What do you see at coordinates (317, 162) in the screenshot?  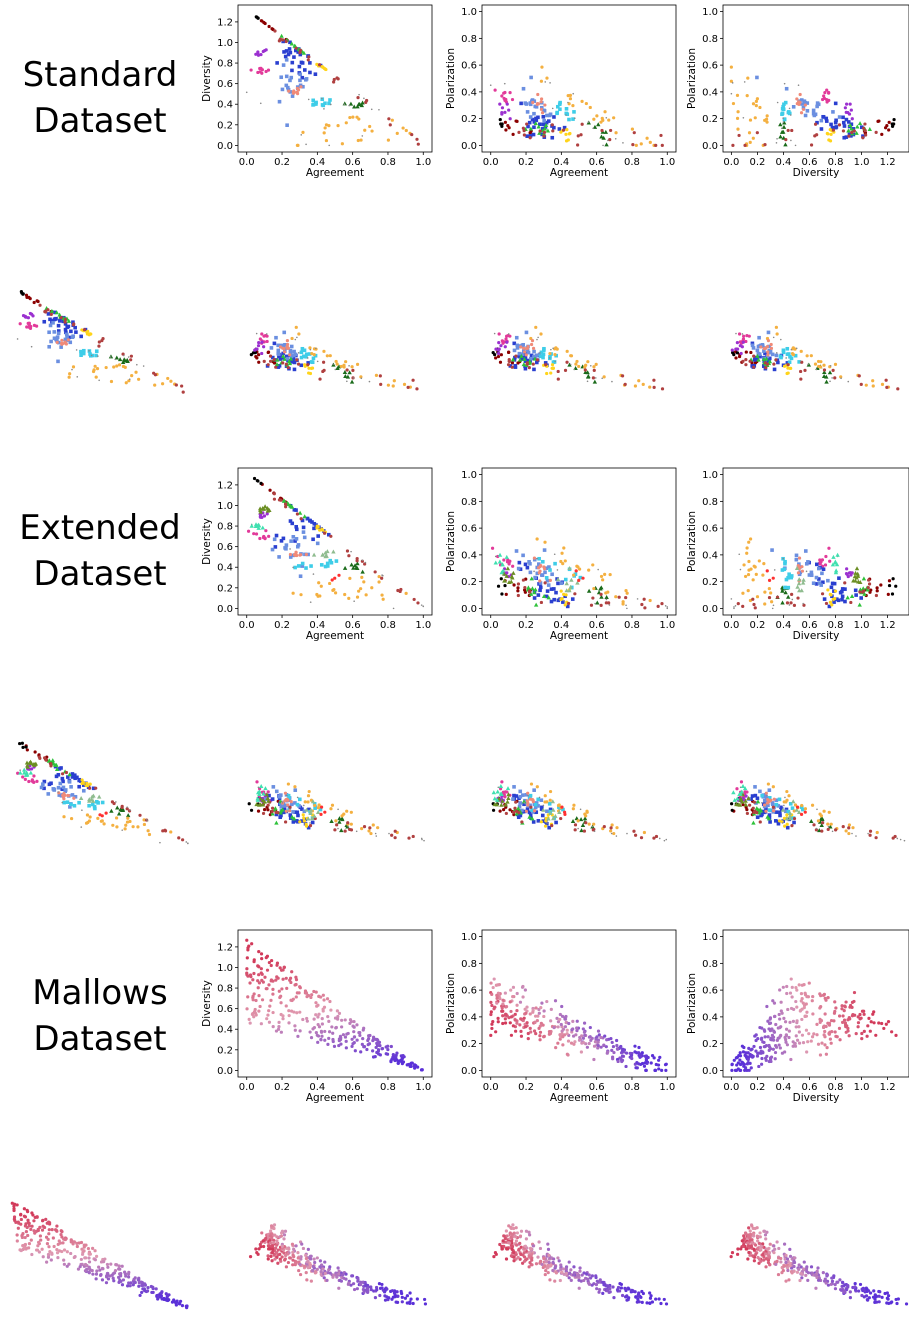 I see `x-tick-label: 0.4` at bounding box center [317, 162].